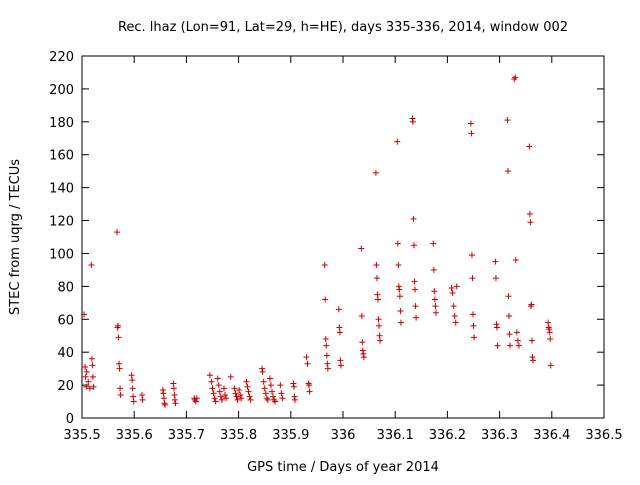  I want to click on y-tick-label: 100, so click(61, 254).